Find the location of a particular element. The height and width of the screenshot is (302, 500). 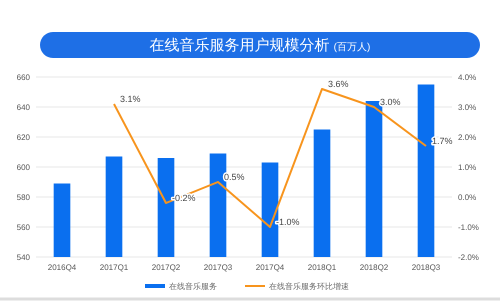

y2-tick-label: -2.0% is located at coordinates (468, 257).